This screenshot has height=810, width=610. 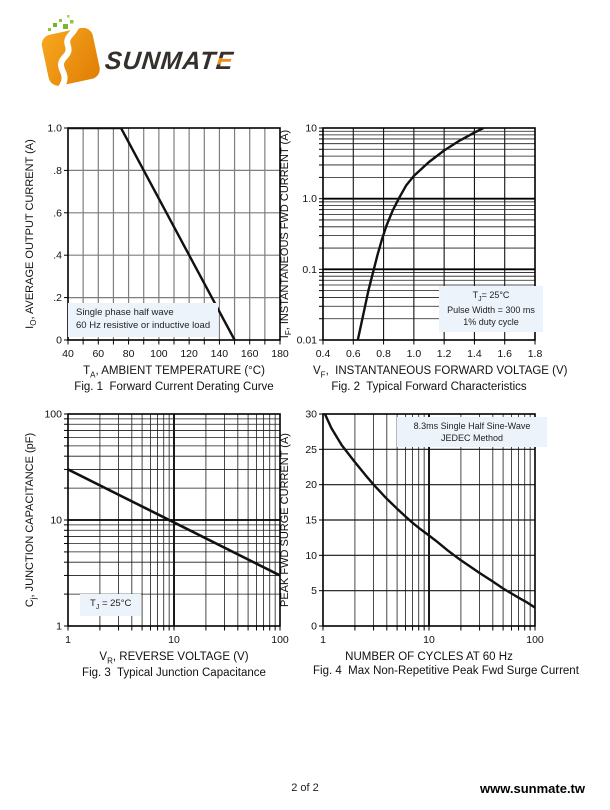 What do you see at coordinates (480, 299) in the screenshot?
I see `fig2-tj-sub: J` at bounding box center [480, 299].